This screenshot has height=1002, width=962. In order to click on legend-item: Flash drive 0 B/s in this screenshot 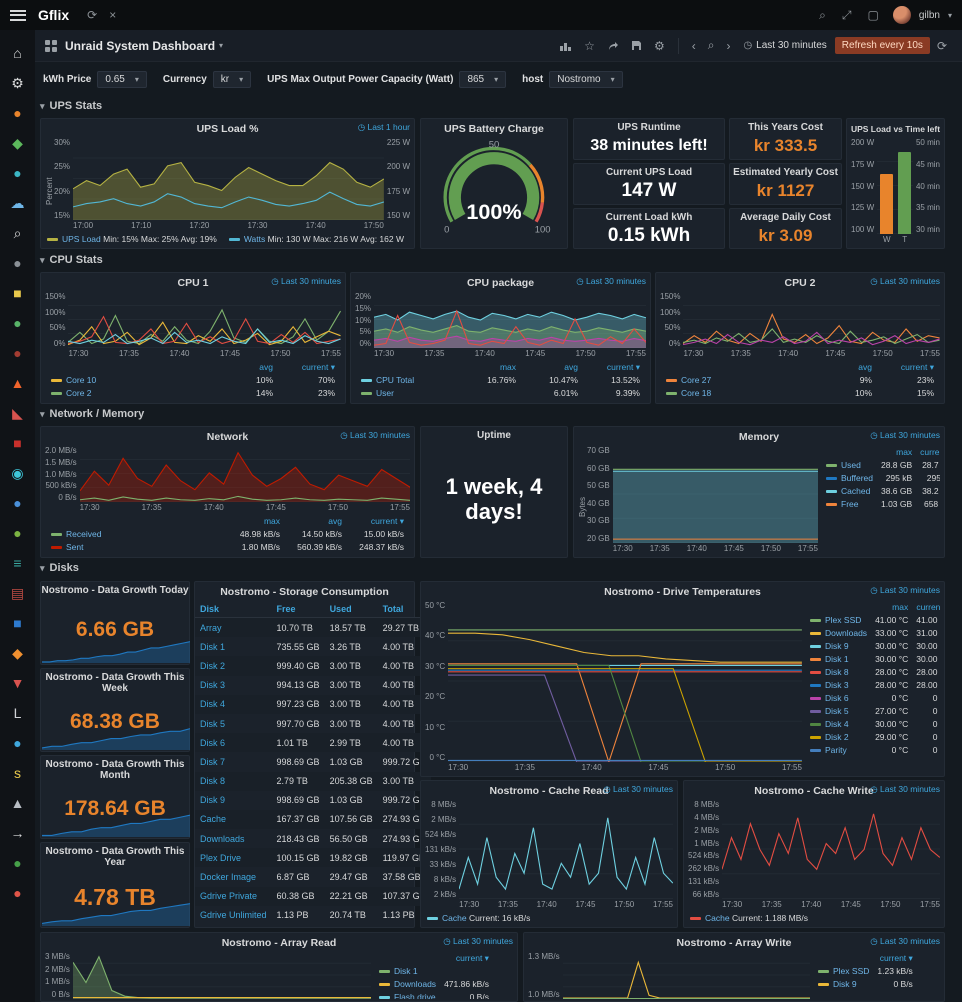, I will do `click(434, 995)`.